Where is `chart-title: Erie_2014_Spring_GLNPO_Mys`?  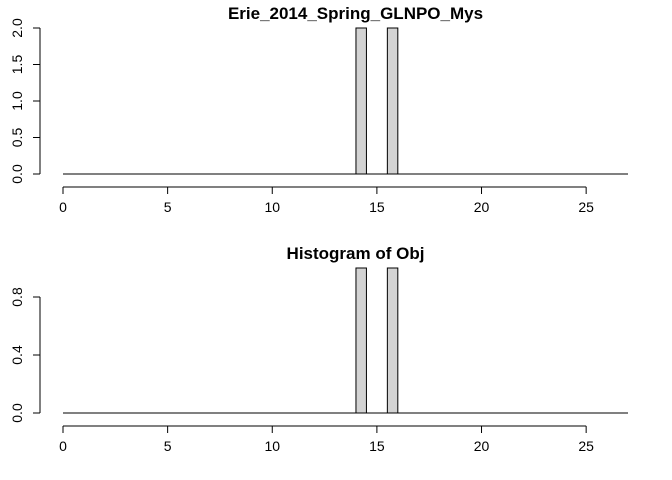
chart-title: Erie_2014_Spring_GLNPO_Mys is located at coordinates (355, 13).